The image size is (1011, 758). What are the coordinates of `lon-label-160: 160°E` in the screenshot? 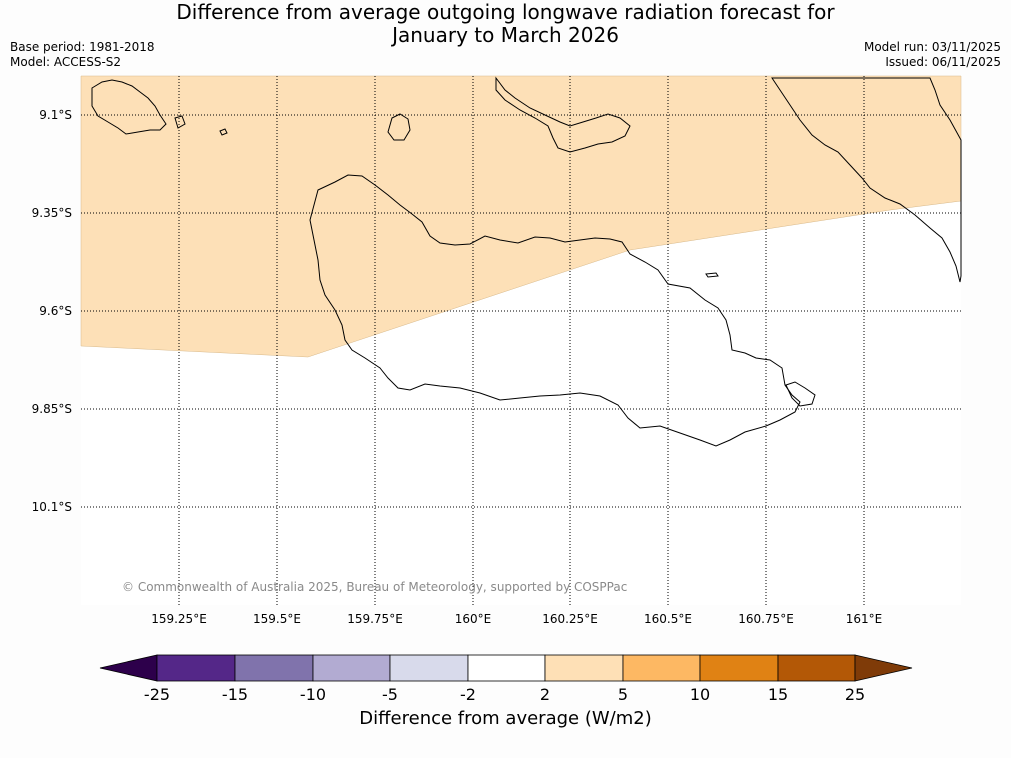 It's located at (473, 619).